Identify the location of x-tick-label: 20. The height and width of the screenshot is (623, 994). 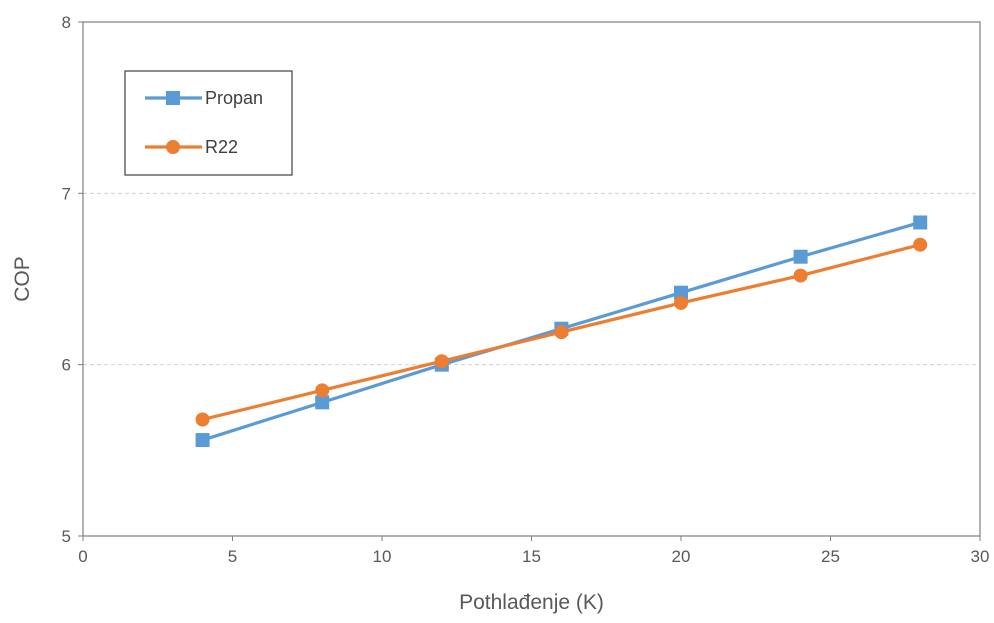
(681, 556).